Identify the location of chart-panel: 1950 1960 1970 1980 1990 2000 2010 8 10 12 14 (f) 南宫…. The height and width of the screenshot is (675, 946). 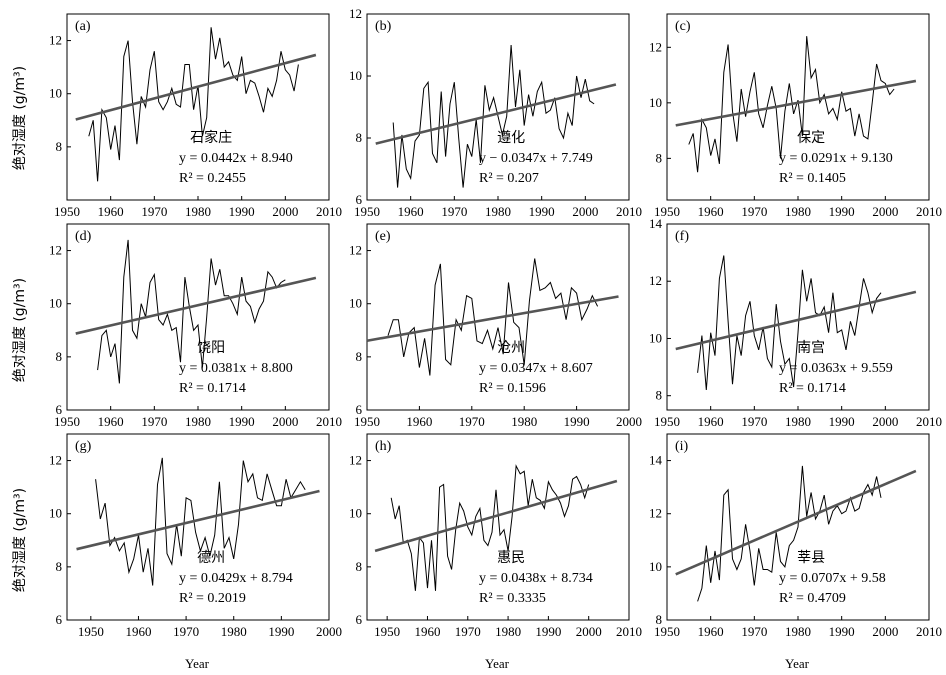
(795, 322).